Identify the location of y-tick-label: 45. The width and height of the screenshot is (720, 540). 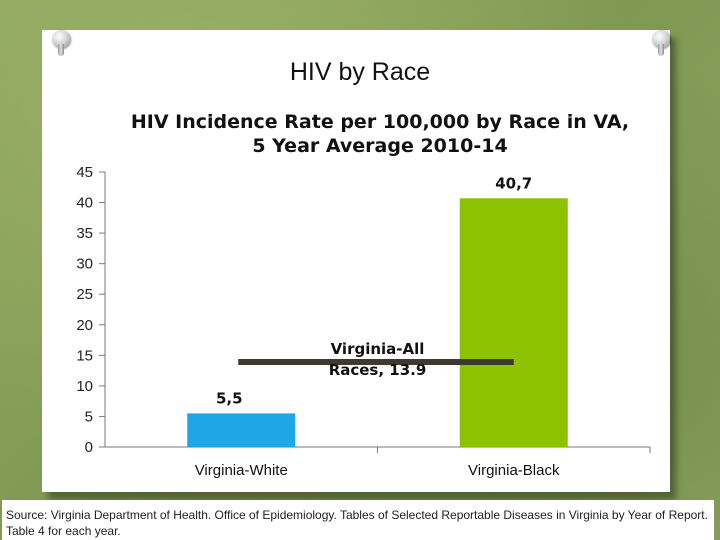
(84, 172).